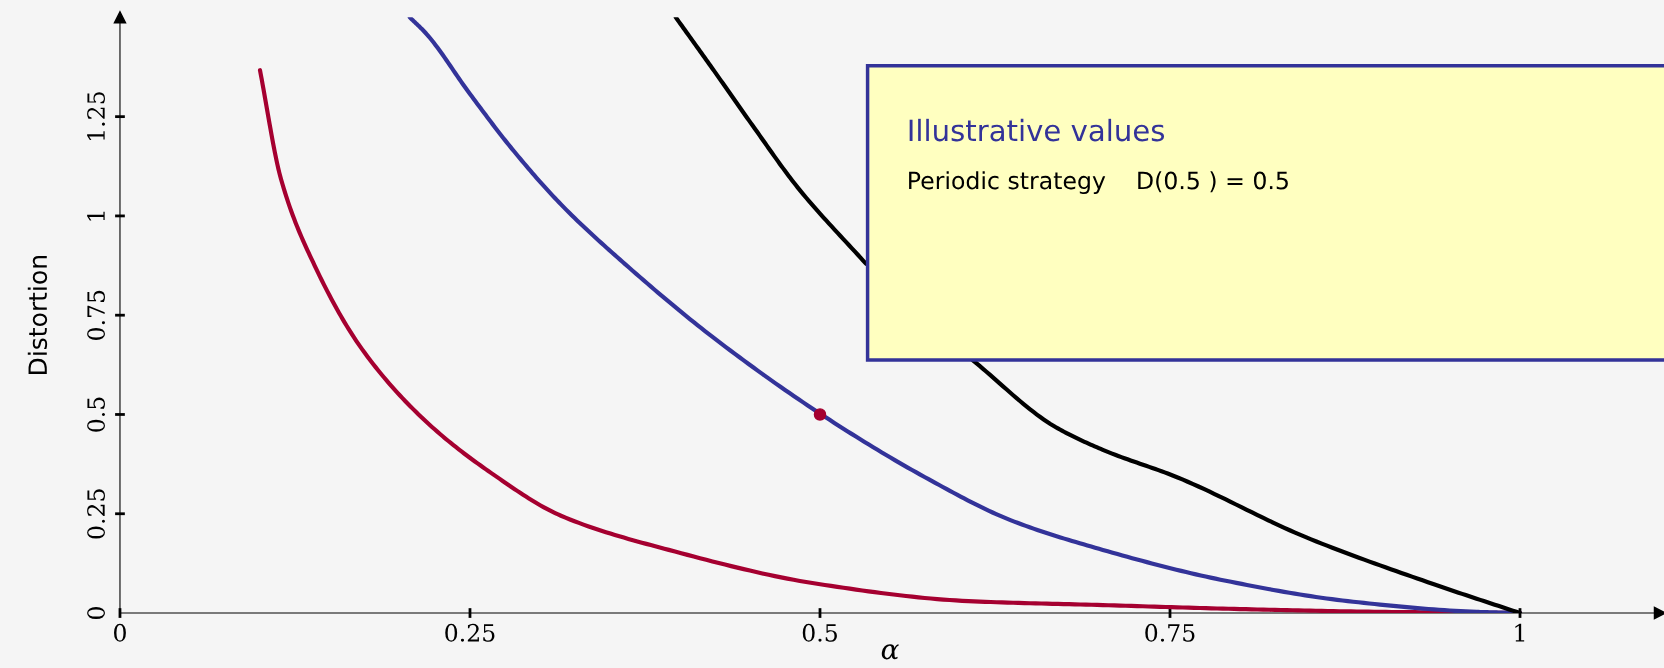 The image size is (1664, 668). What do you see at coordinates (1170, 632) in the screenshot?
I see `x-tick-label: 0.75` at bounding box center [1170, 632].